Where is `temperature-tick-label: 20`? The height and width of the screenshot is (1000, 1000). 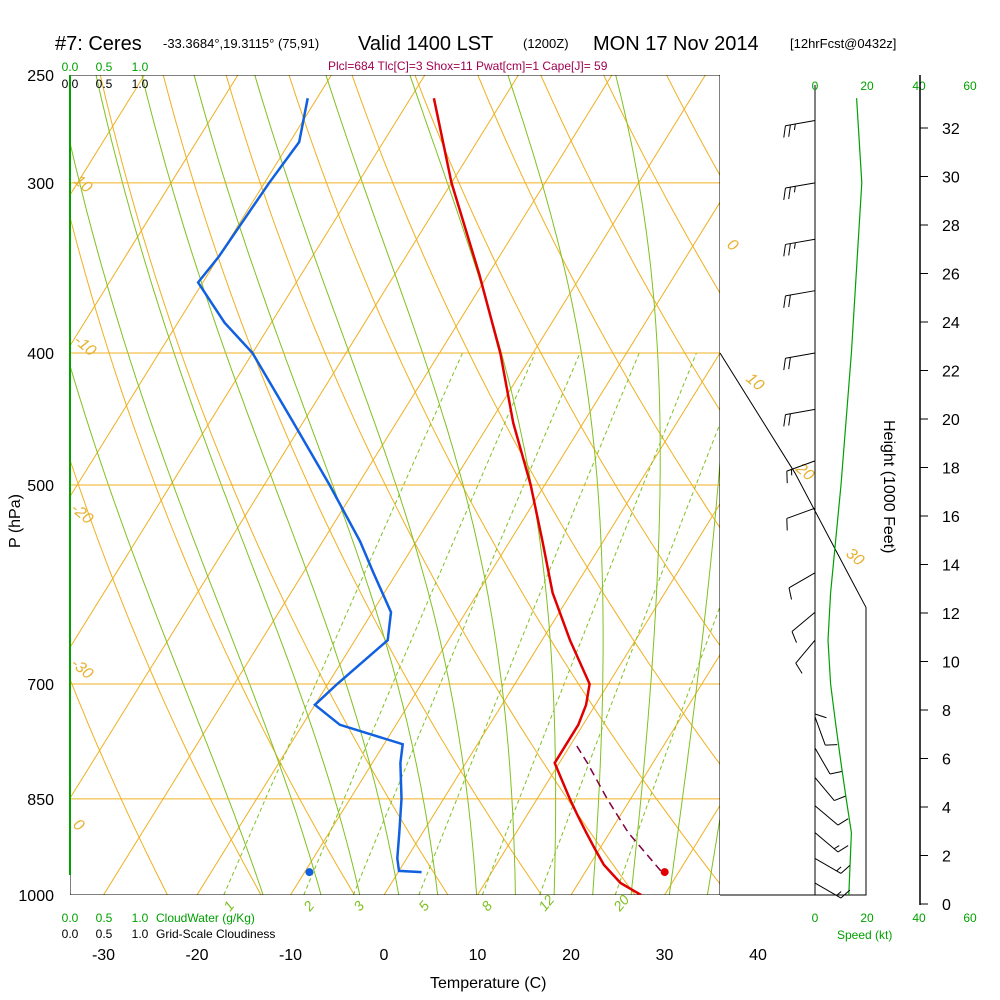 temperature-tick-label: 20 is located at coordinates (571, 955).